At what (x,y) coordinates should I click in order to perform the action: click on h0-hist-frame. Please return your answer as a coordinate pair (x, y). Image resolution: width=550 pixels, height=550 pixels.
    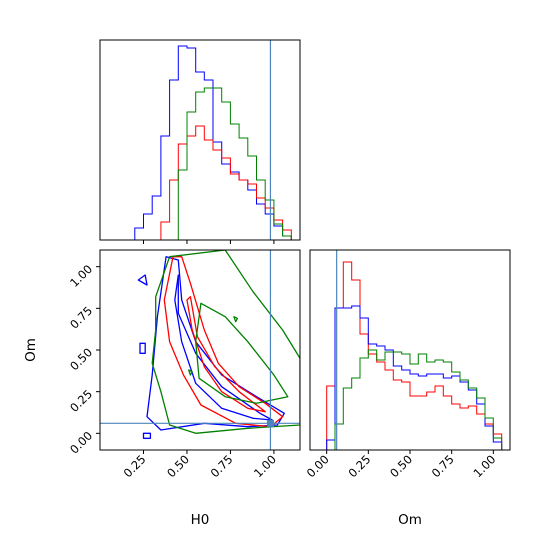
    Looking at the image, I should click on (200, 140).